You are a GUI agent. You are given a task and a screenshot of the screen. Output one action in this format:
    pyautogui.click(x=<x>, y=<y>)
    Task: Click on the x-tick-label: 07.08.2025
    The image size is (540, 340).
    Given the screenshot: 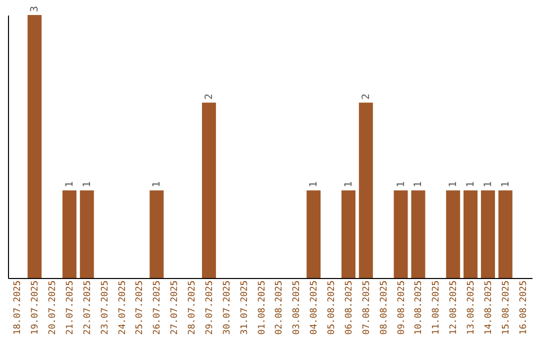 What is the action you would take?
    pyautogui.click(x=367, y=307)
    